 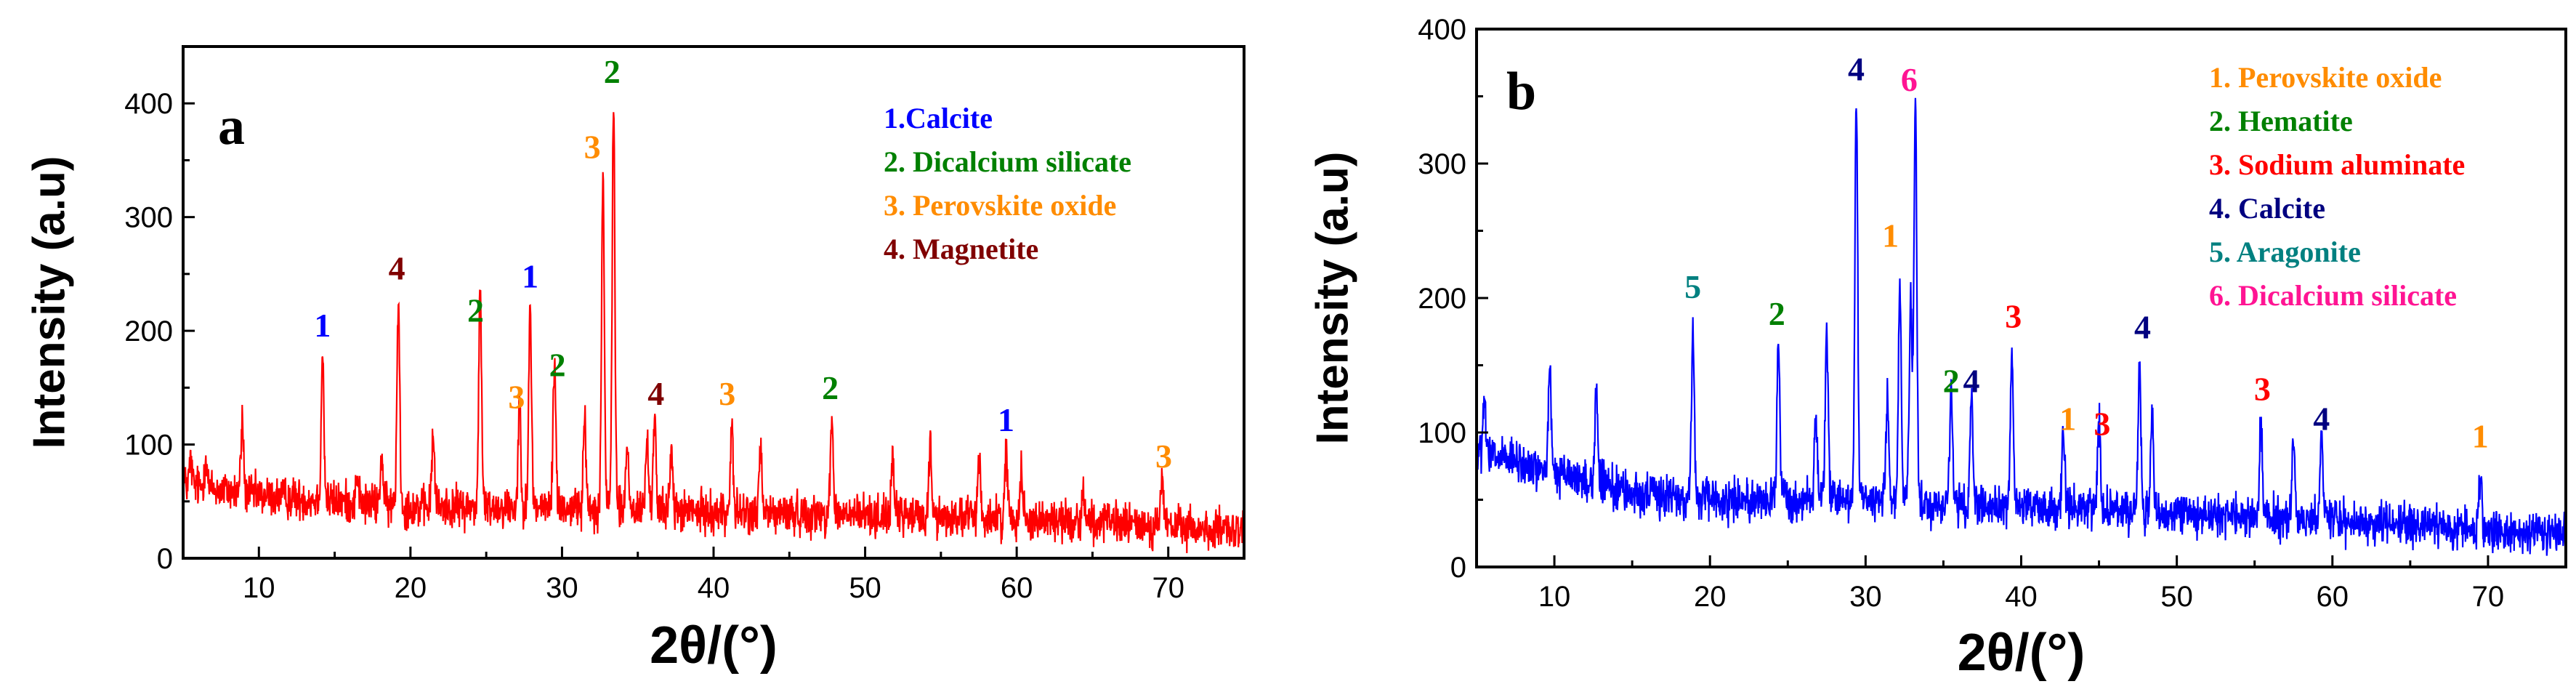 I want to click on legend-entry: 3. Perovskite oxide, so click(x=1000, y=205).